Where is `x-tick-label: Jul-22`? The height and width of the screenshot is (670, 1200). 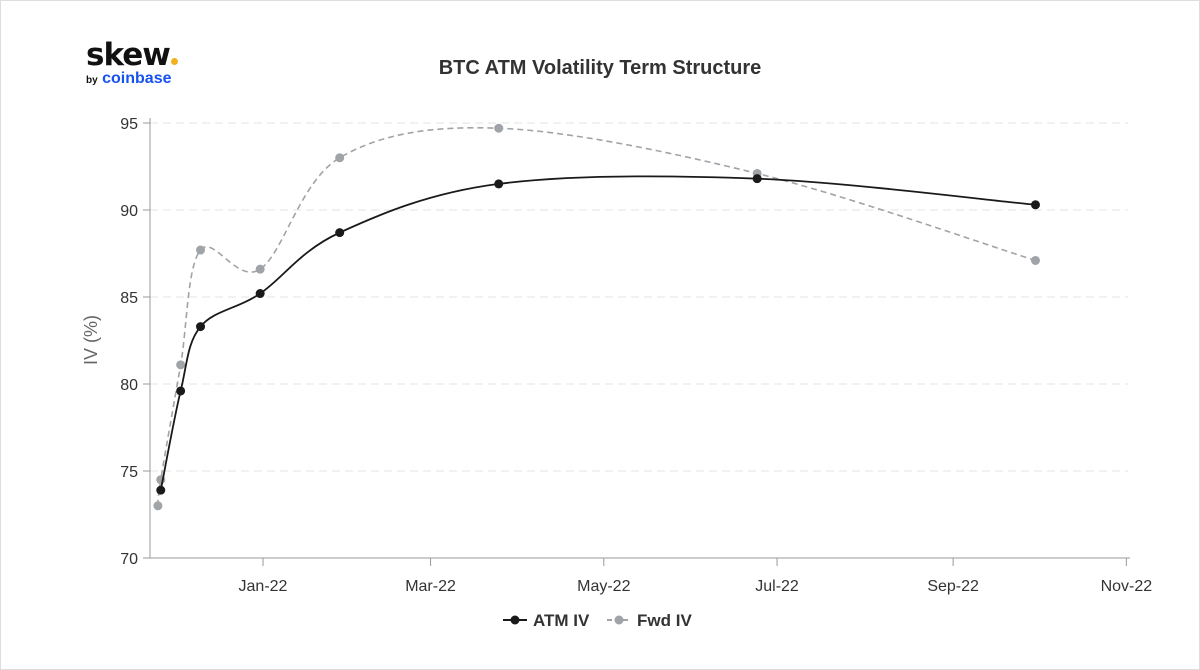
x-tick-label: Jul-22 is located at coordinates (777, 586).